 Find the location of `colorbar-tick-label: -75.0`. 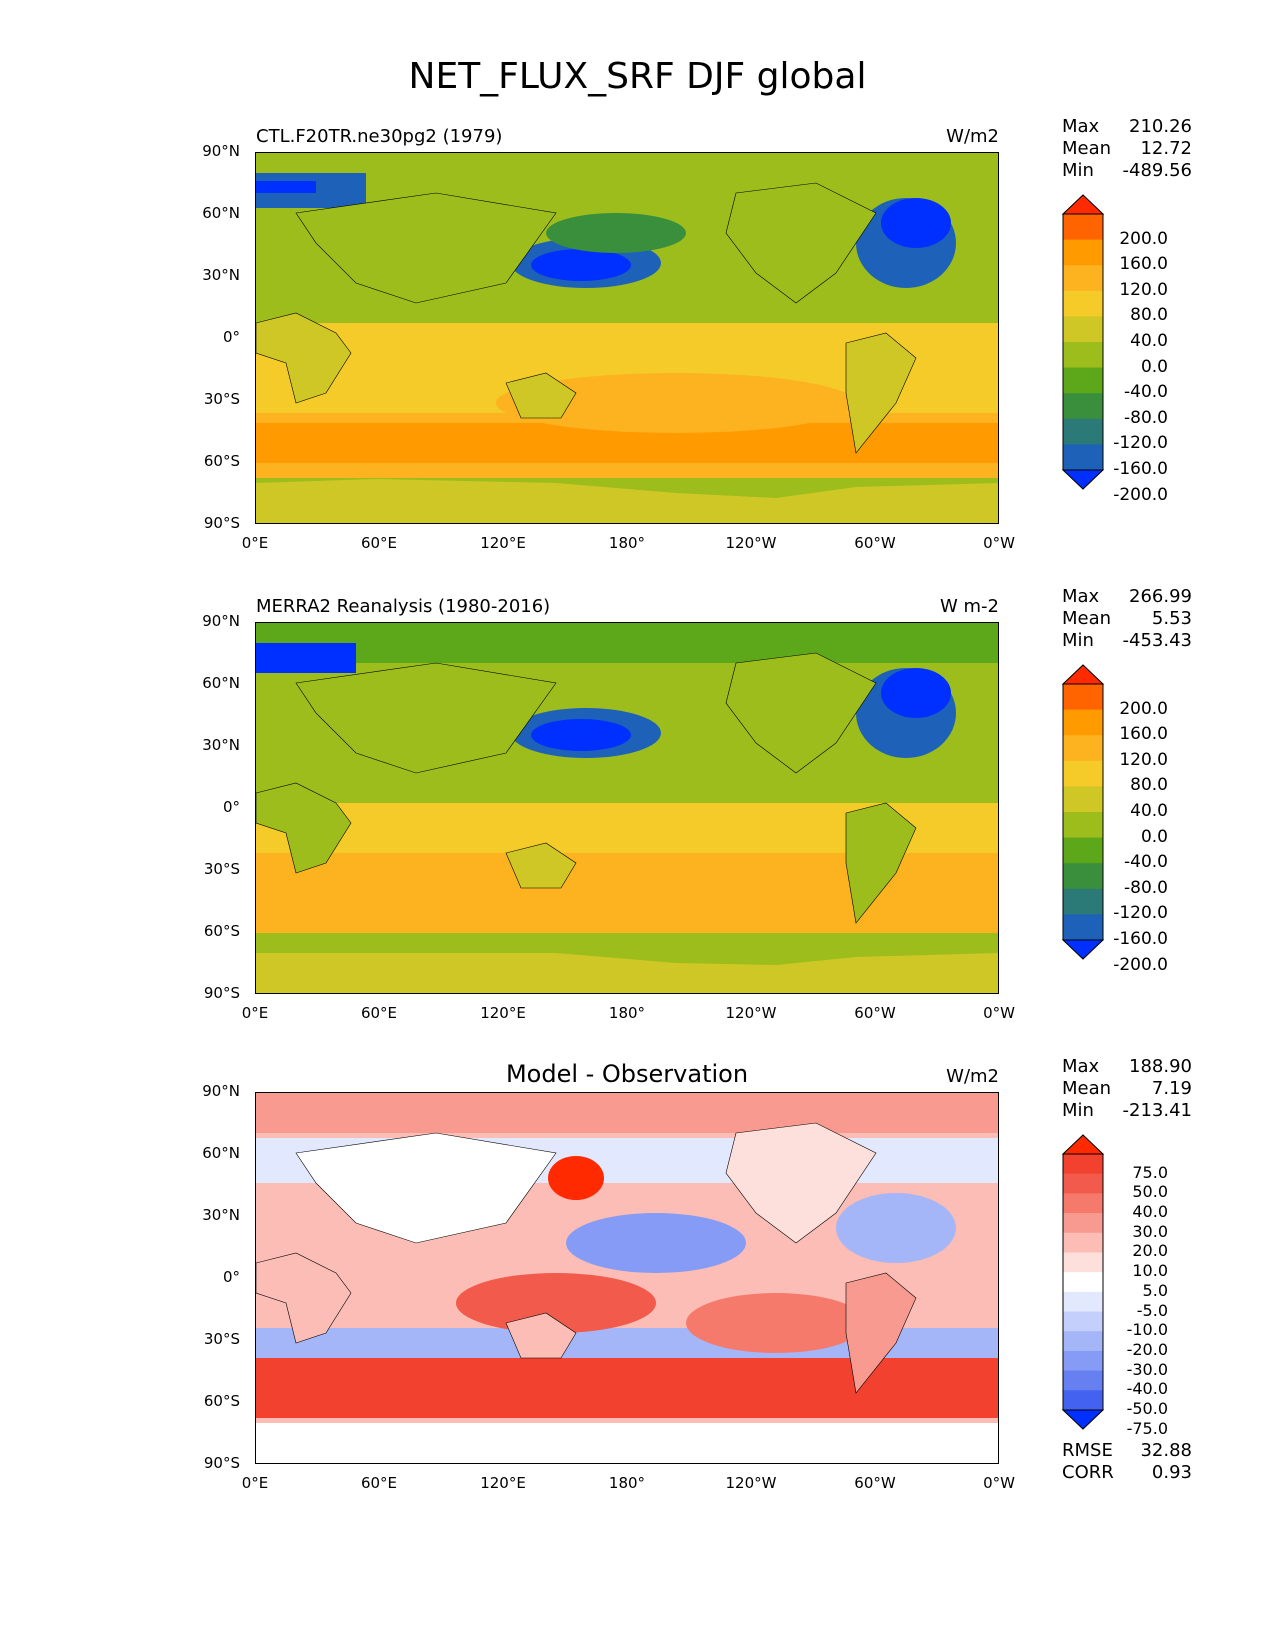

colorbar-tick-label: -75.0 is located at coordinates (1147, 1428).